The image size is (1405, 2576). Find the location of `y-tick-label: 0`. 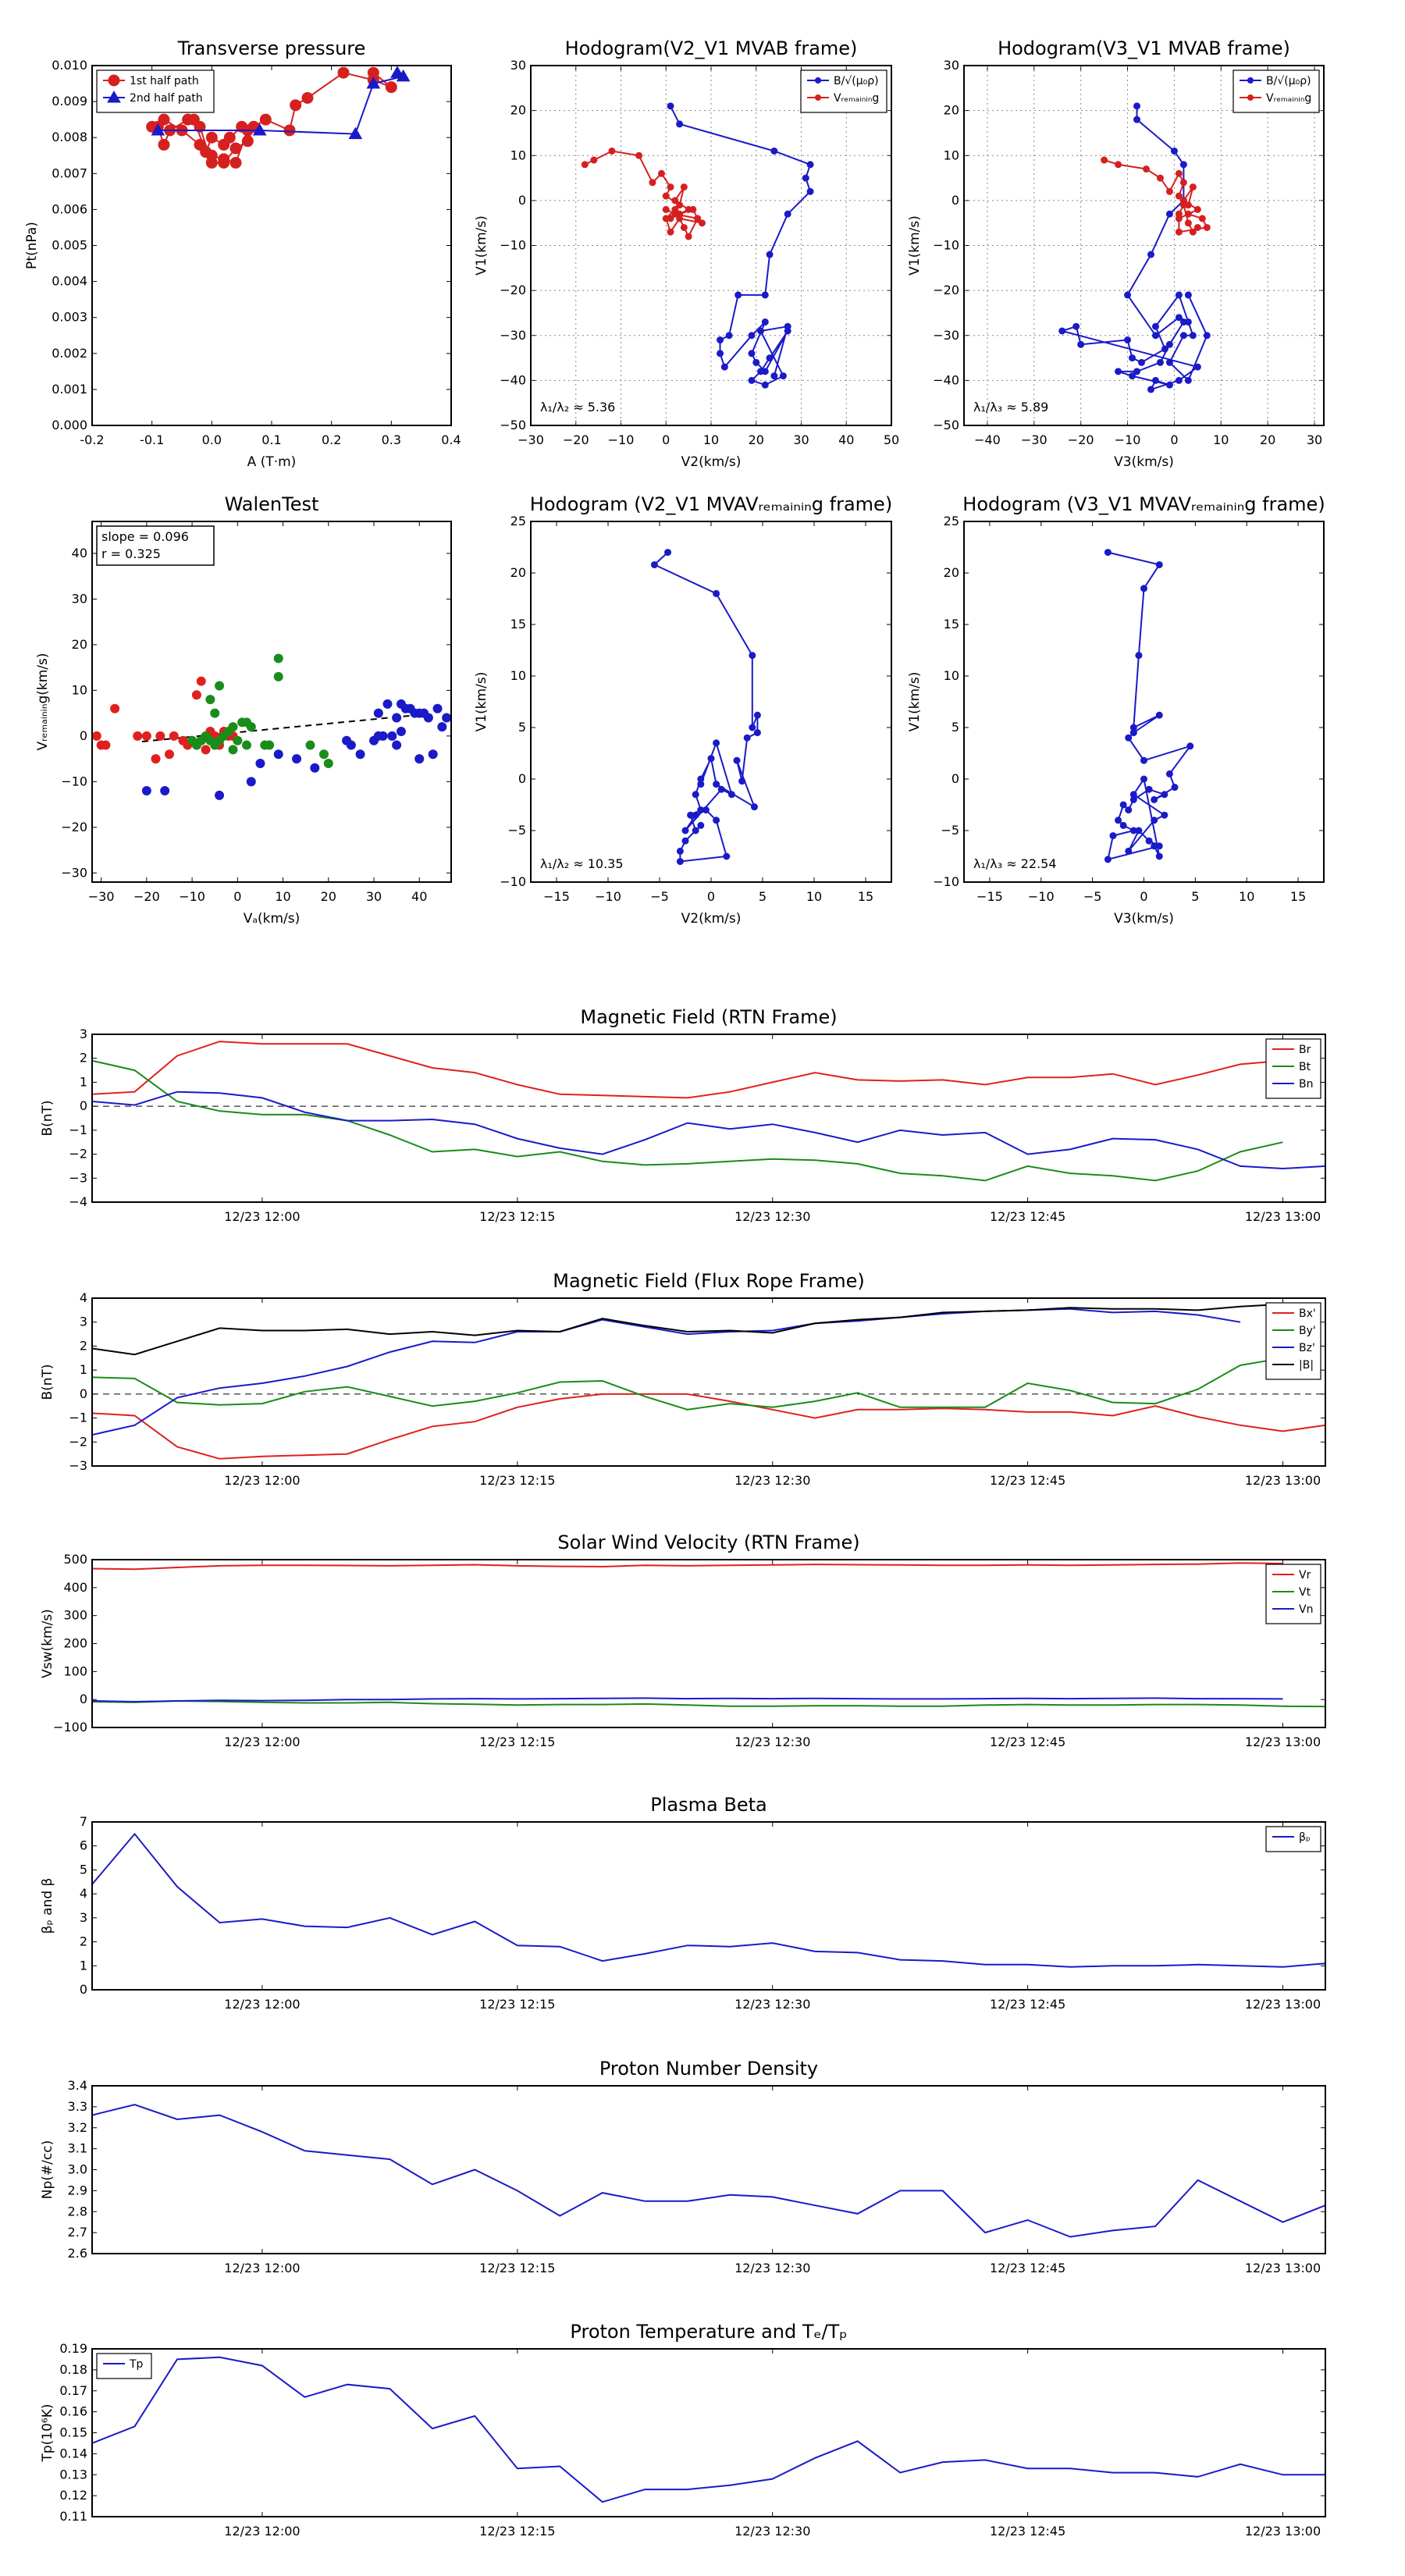

y-tick-label: 0 is located at coordinates (84, 1105).